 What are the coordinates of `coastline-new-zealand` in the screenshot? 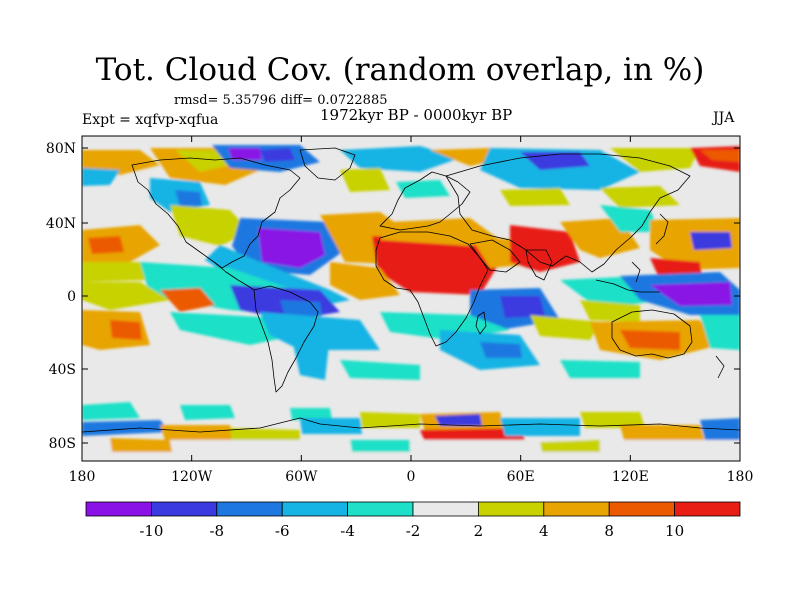 It's located at (720, 367).